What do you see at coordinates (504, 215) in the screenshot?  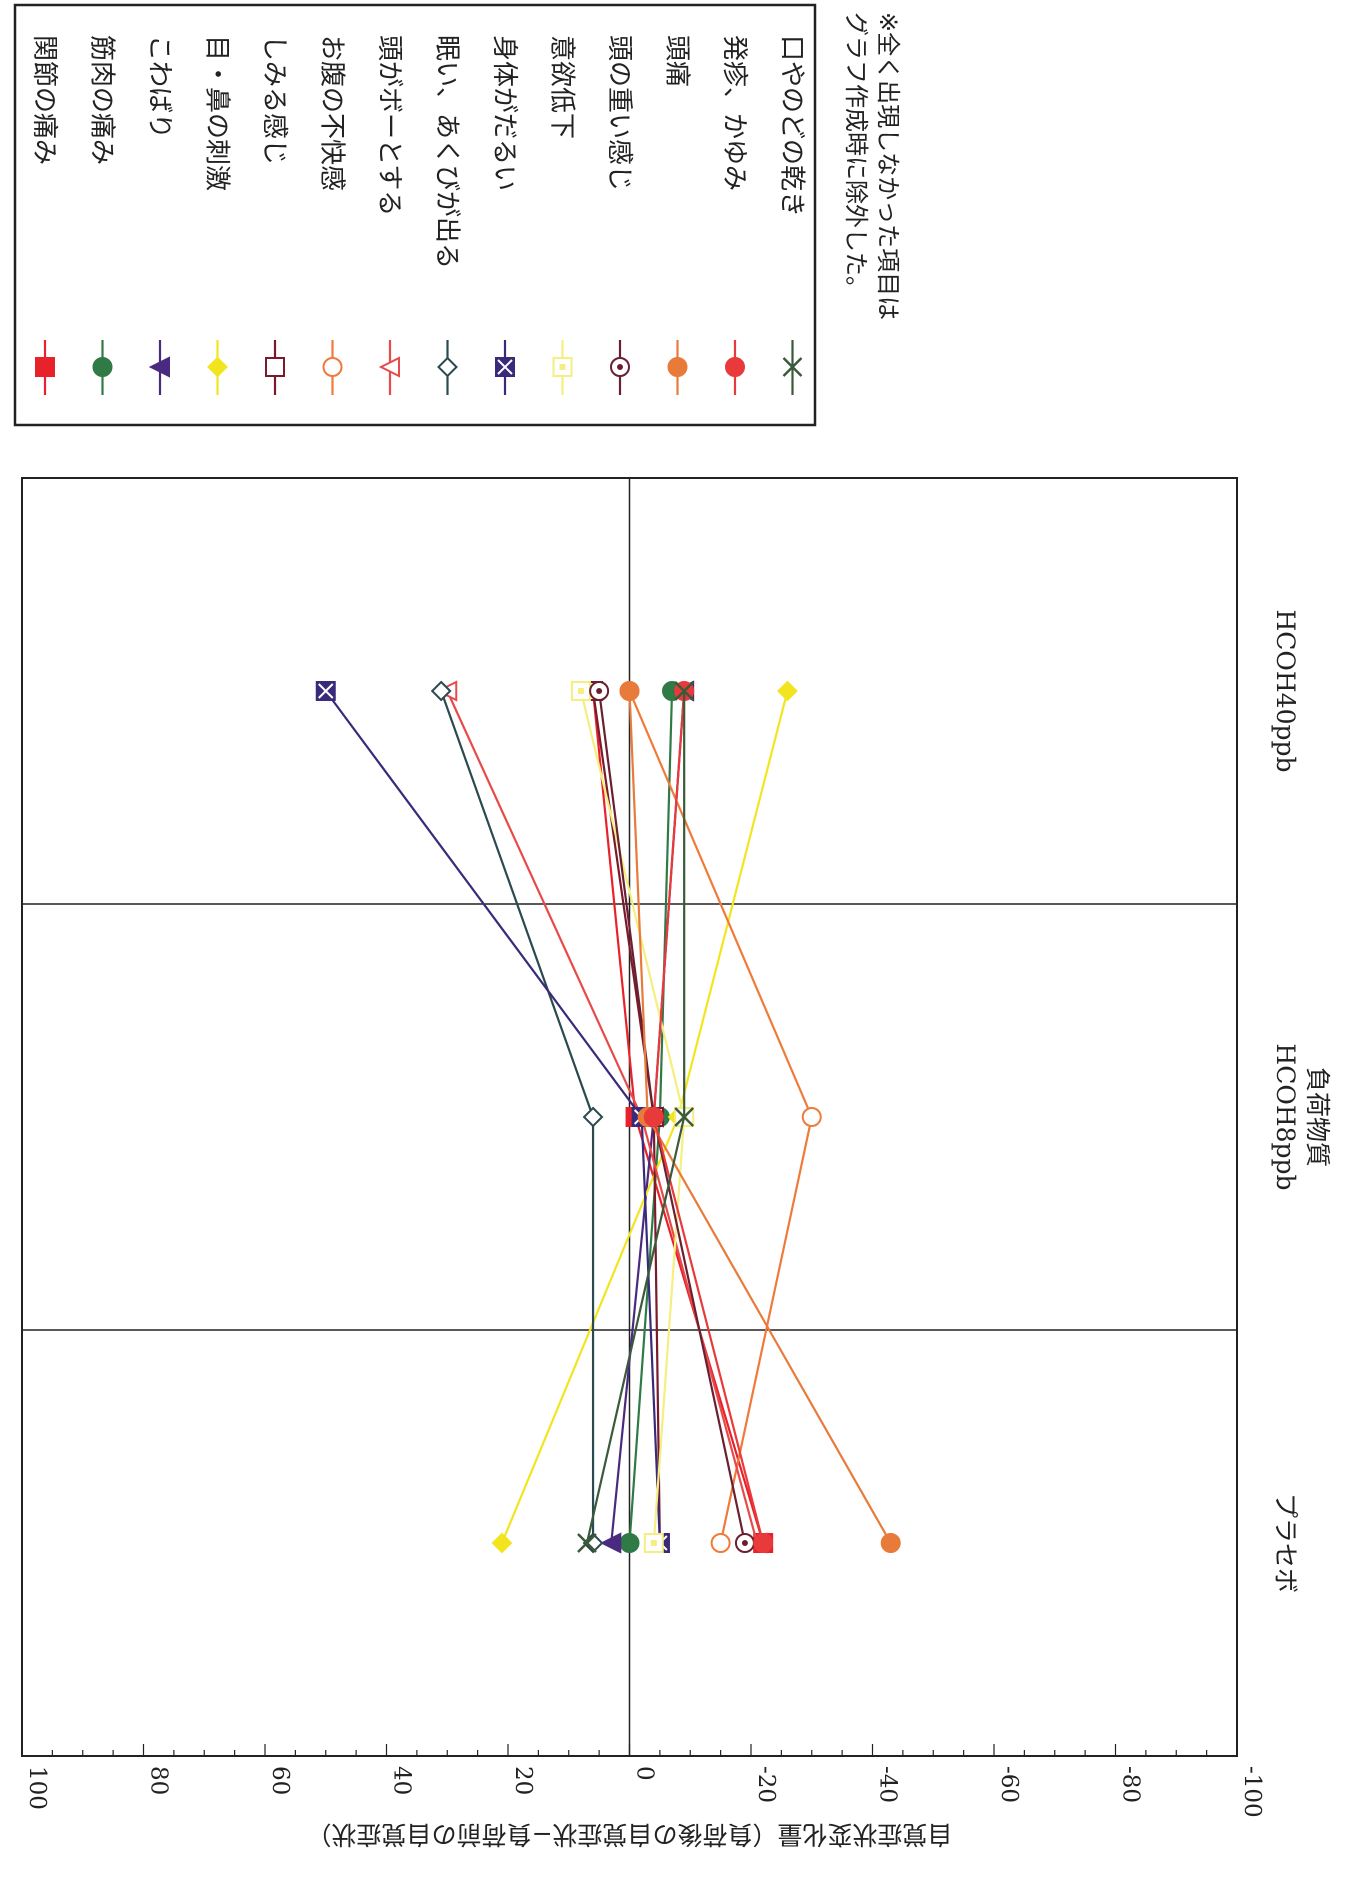 I see `legend-item: 身体がだるい` at bounding box center [504, 215].